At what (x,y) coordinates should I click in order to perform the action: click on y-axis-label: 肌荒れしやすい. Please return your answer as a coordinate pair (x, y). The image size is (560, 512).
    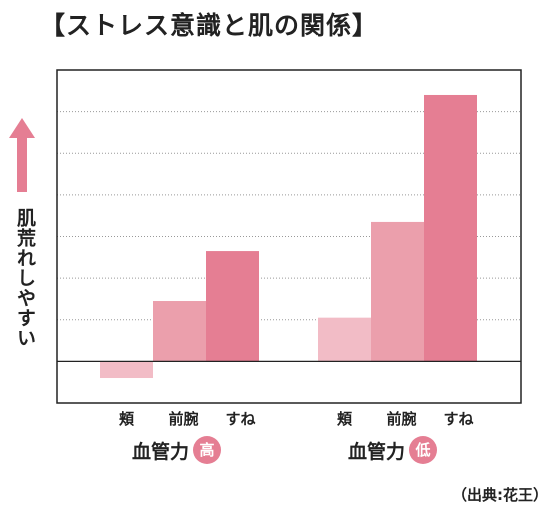
    Looking at the image, I should click on (25, 278).